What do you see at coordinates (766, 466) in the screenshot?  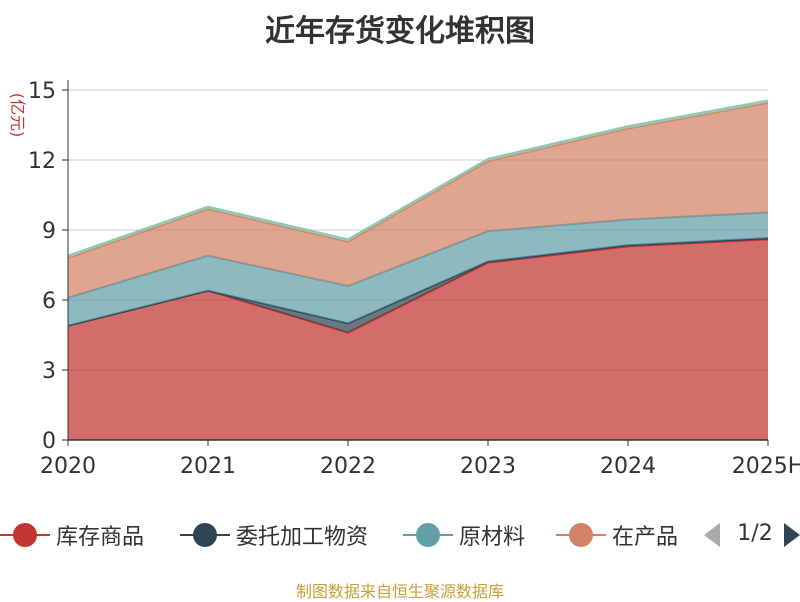 I see `x-tick-label-5: 2025H` at bounding box center [766, 466].